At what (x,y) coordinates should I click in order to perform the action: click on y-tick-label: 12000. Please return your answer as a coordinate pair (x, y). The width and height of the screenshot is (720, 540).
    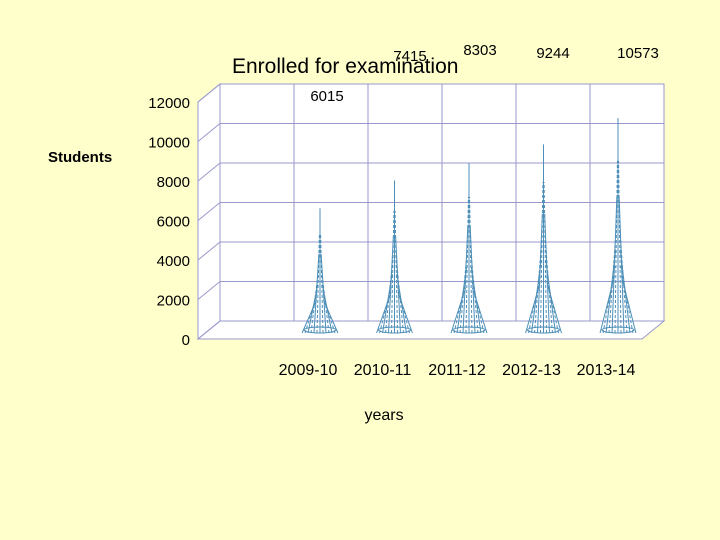
    Looking at the image, I should click on (169, 103).